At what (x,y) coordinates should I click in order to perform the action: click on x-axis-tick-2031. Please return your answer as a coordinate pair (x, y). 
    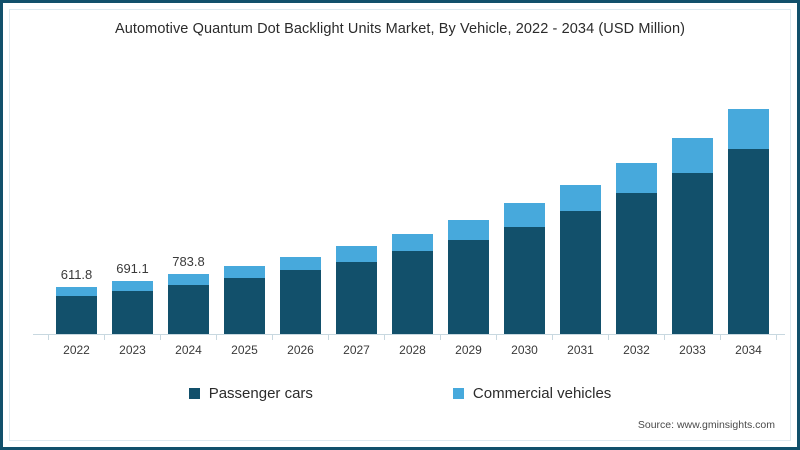
    Looking at the image, I should click on (552, 337).